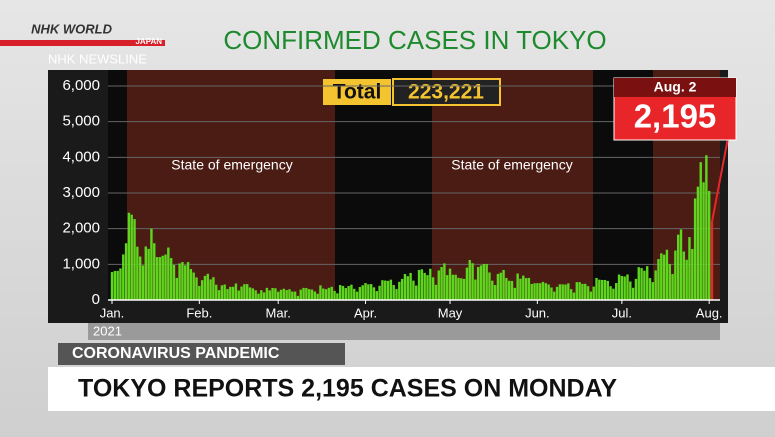  I want to click on emergency-band, so click(512, 185).